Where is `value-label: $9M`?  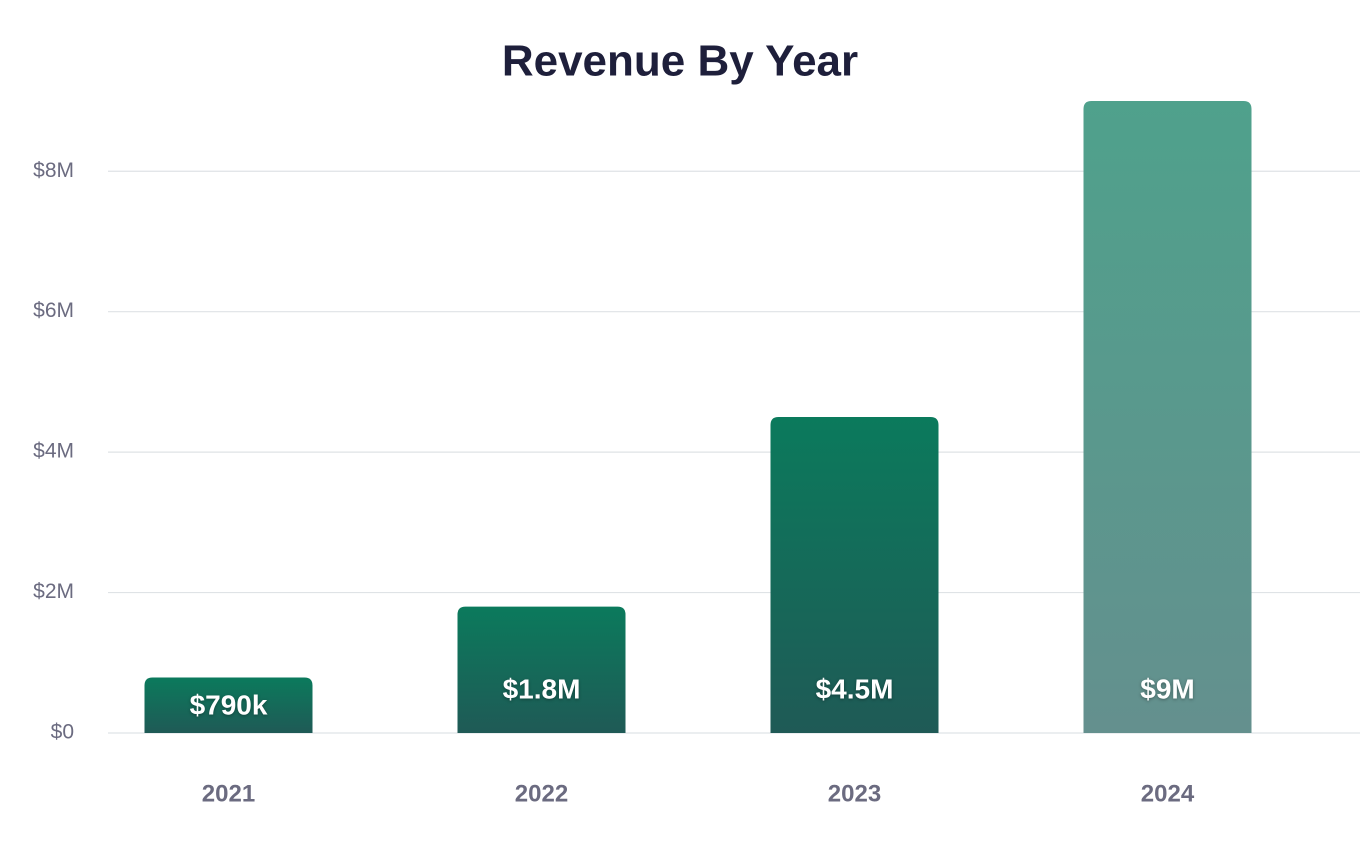 value-label: $9M is located at coordinates (1167, 688).